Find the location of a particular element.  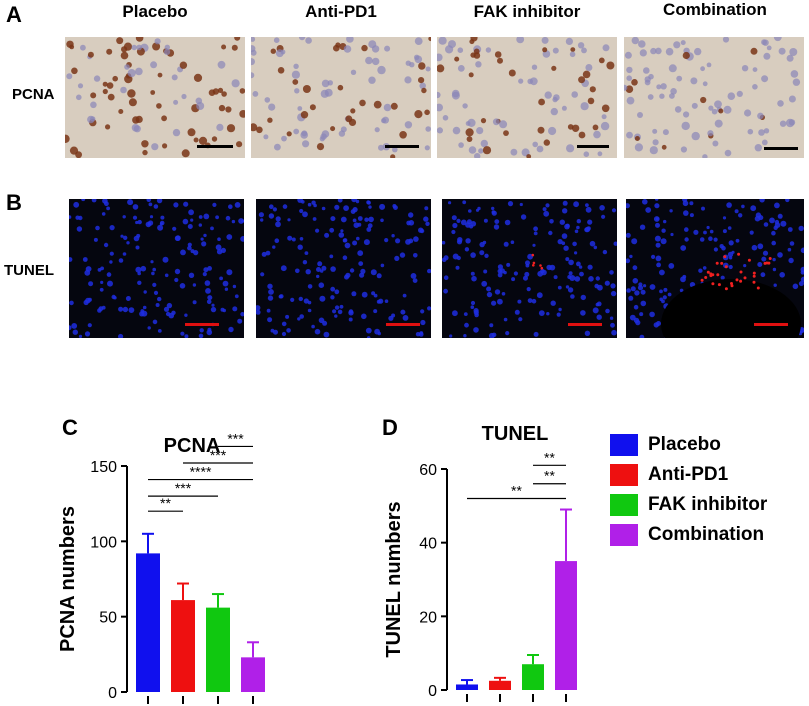

legend-label: FAK inhibitor is located at coordinates (708, 504).